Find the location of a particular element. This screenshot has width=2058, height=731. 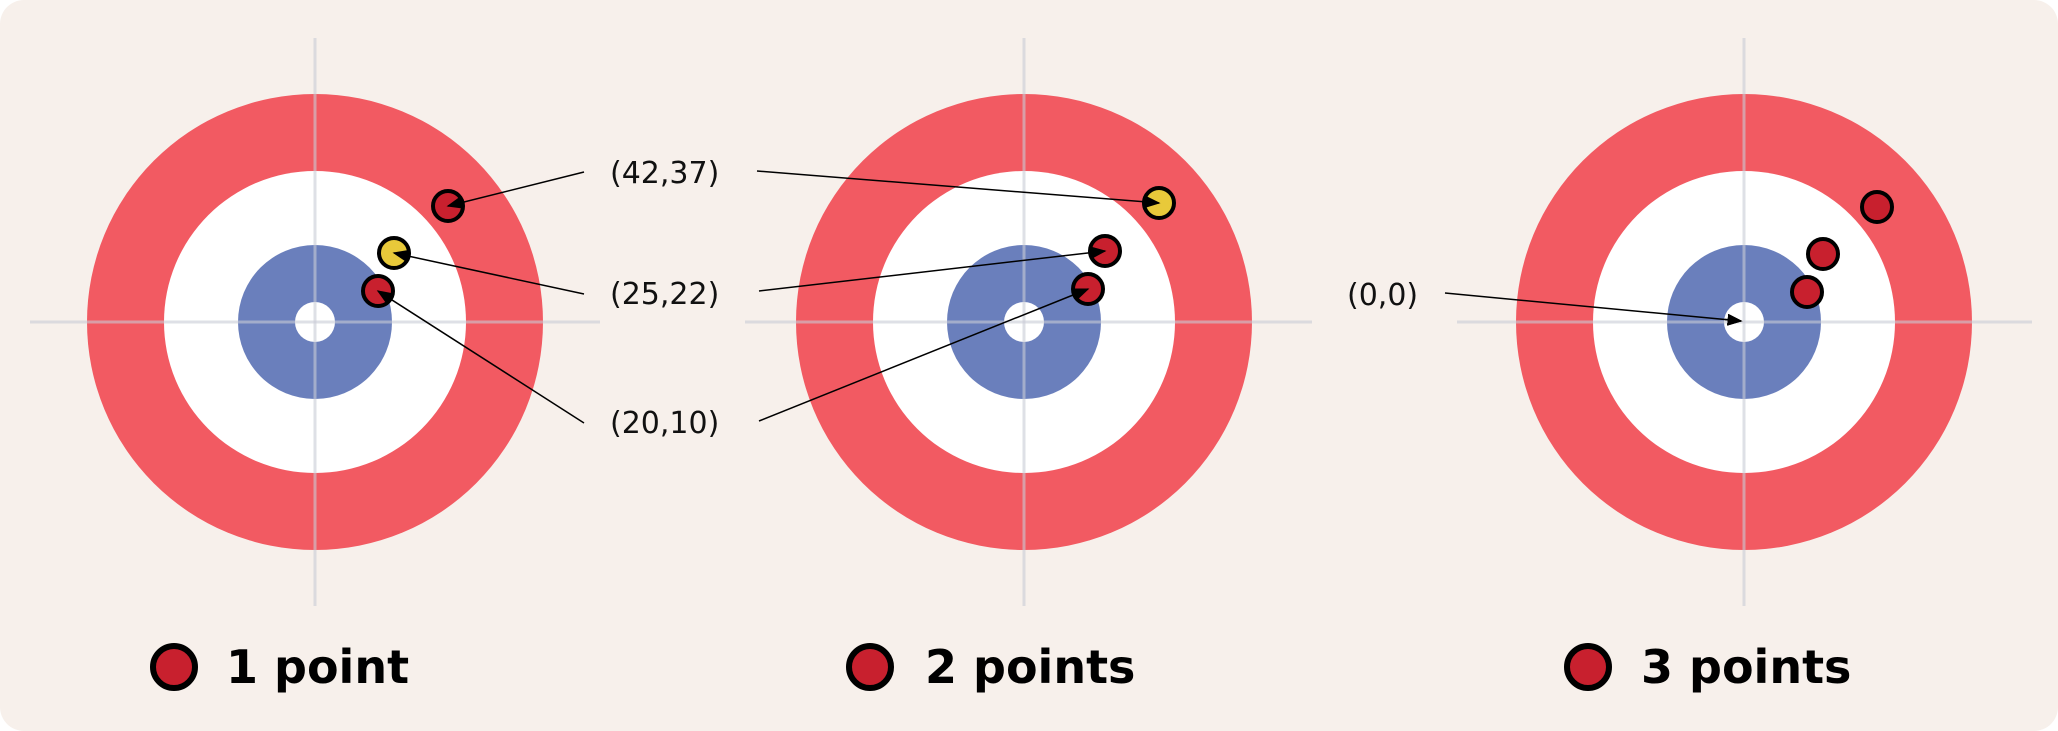

coord-label-origin: (0,0) is located at coordinates (1382, 295).